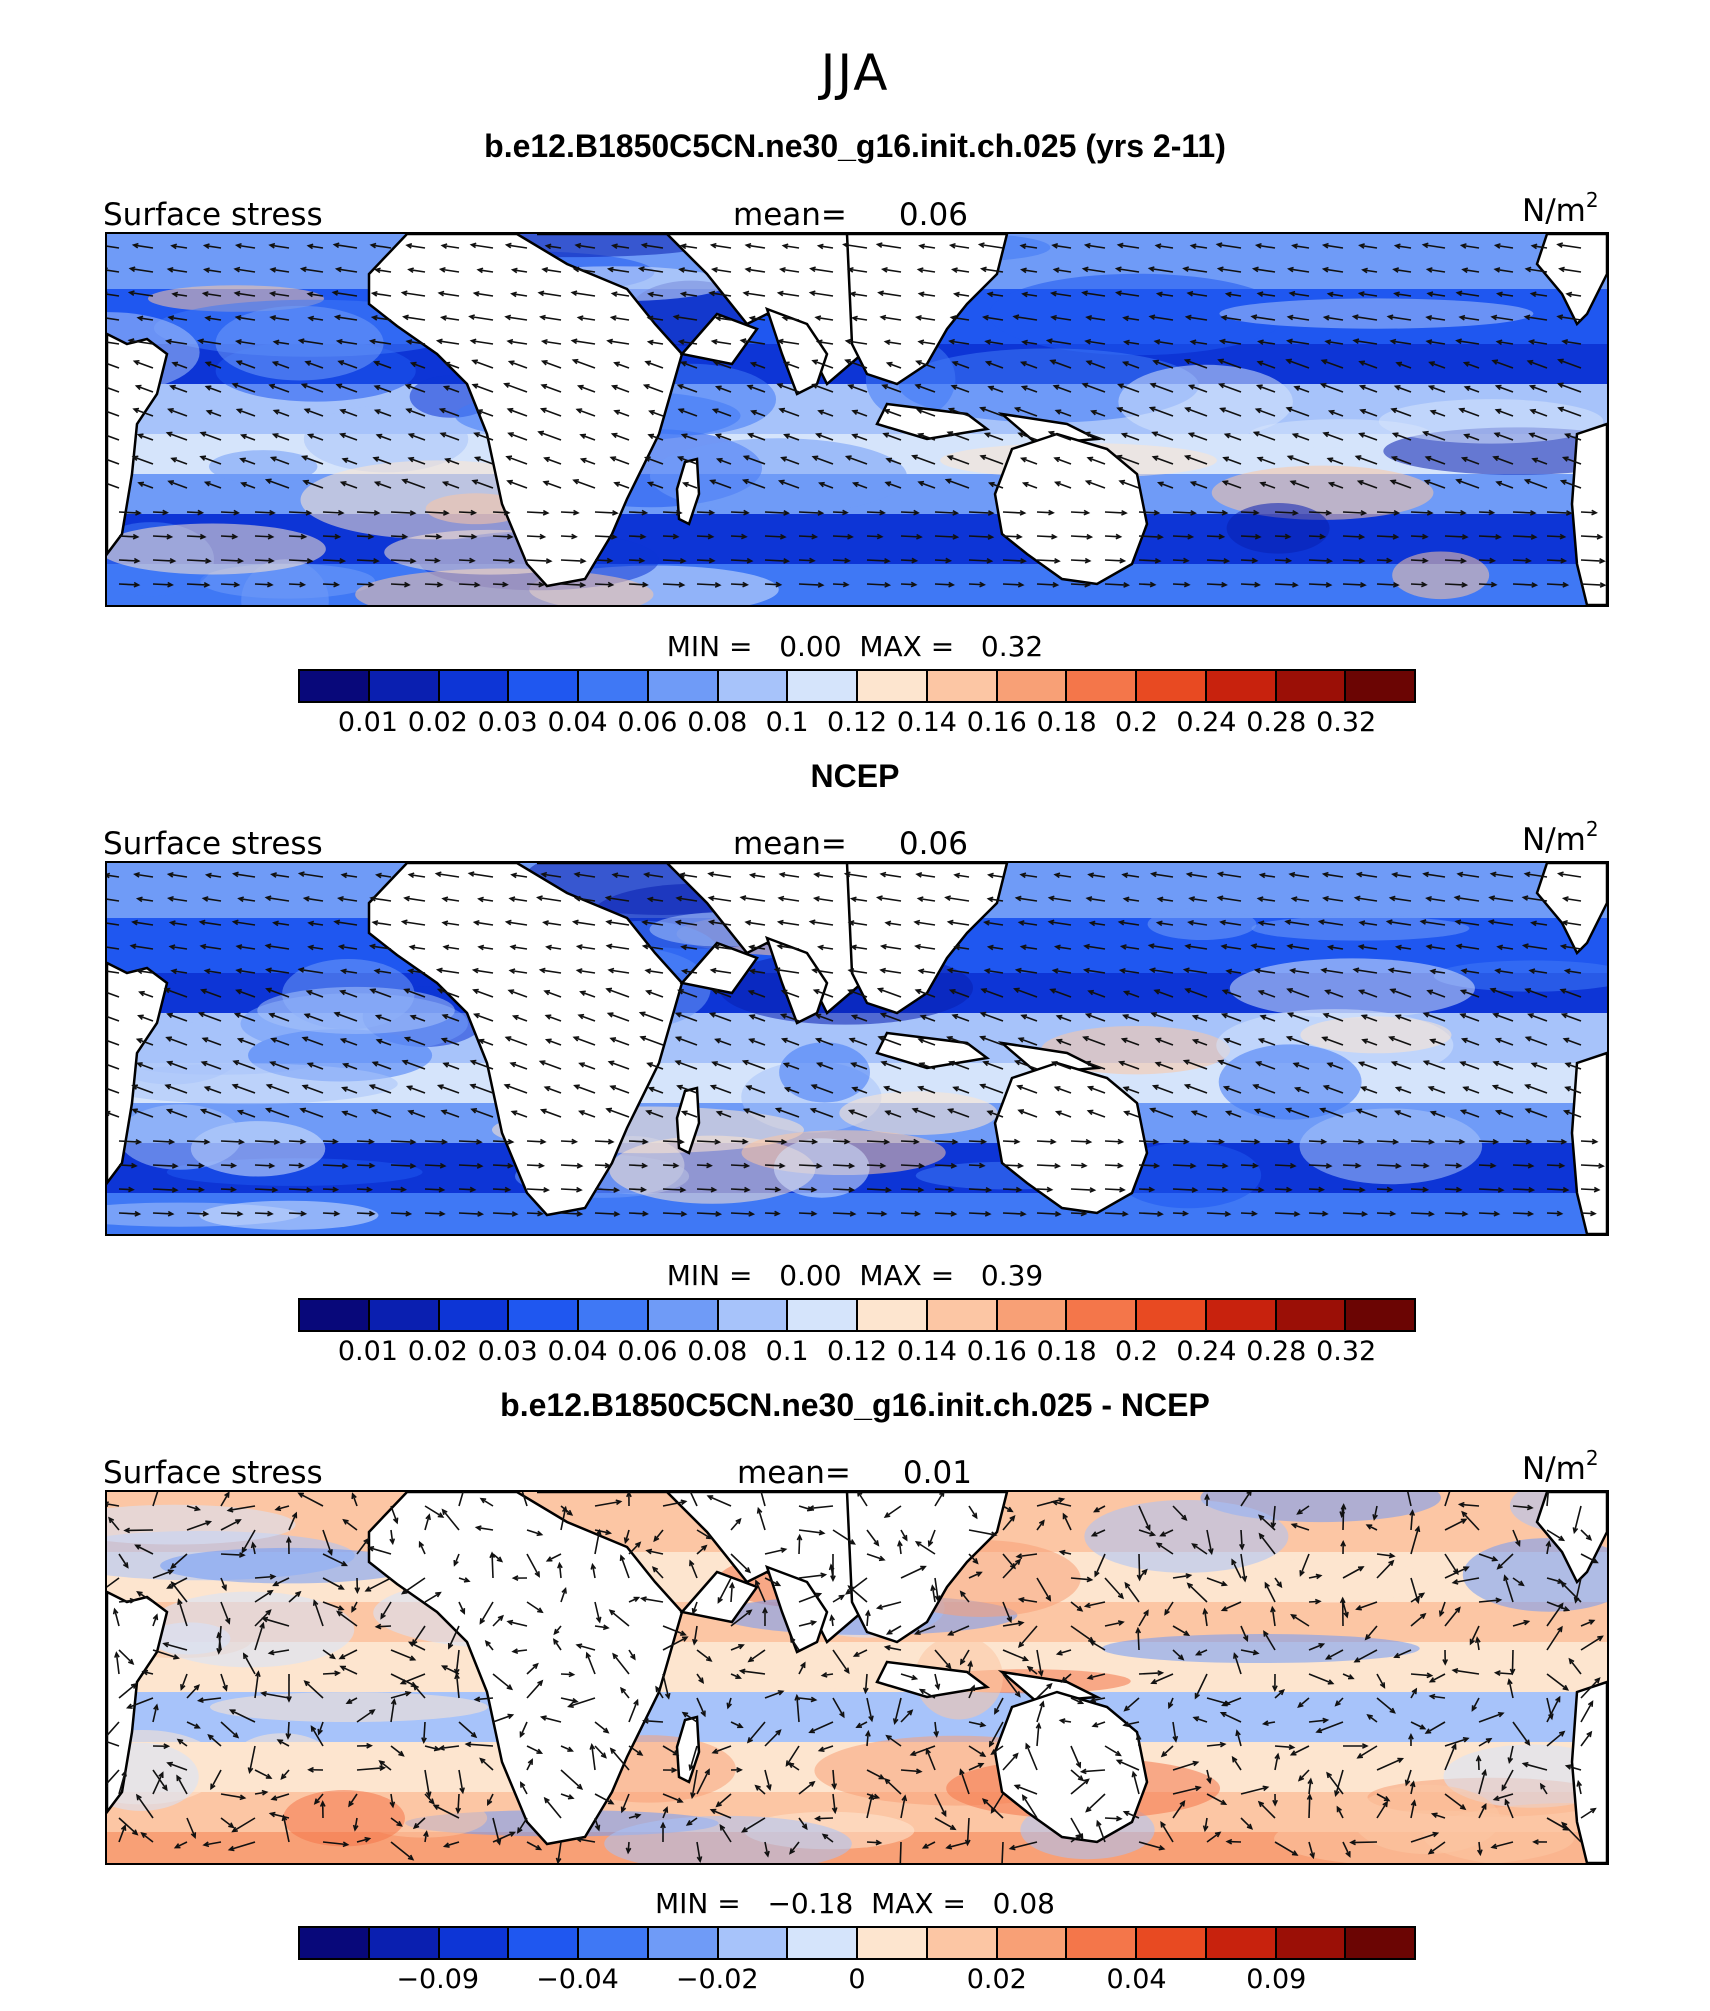  I want to click on colorbar-tick-label: 0.09, so click(1276, 1979).